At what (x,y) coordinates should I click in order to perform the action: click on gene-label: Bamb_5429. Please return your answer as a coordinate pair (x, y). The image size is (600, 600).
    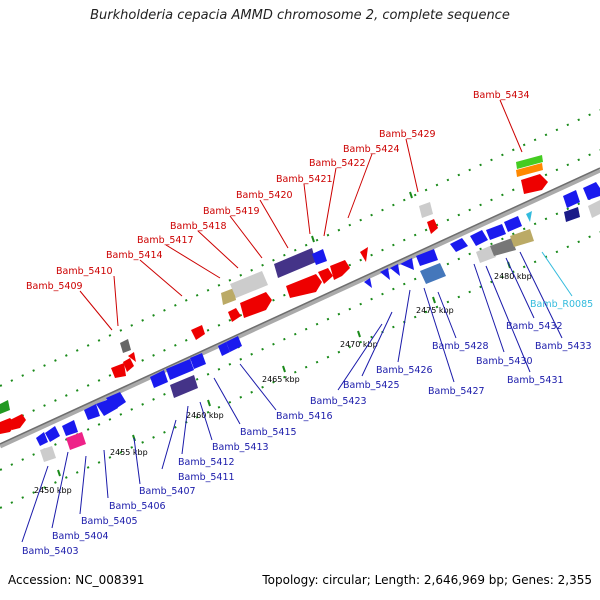
    Looking at the image, I should click on (407, 134).